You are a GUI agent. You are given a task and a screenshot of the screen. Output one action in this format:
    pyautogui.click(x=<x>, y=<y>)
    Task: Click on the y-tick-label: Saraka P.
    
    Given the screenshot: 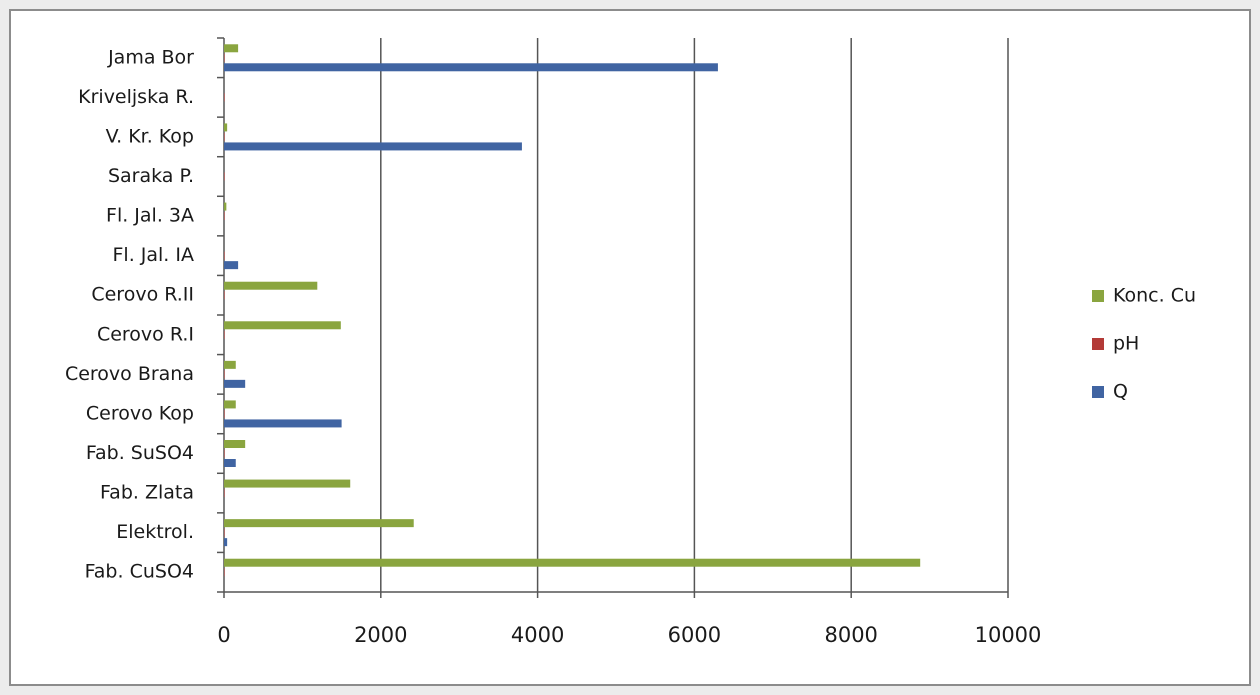 What is the action you would take?
    pyautogui.click(x=151, y=176)
    